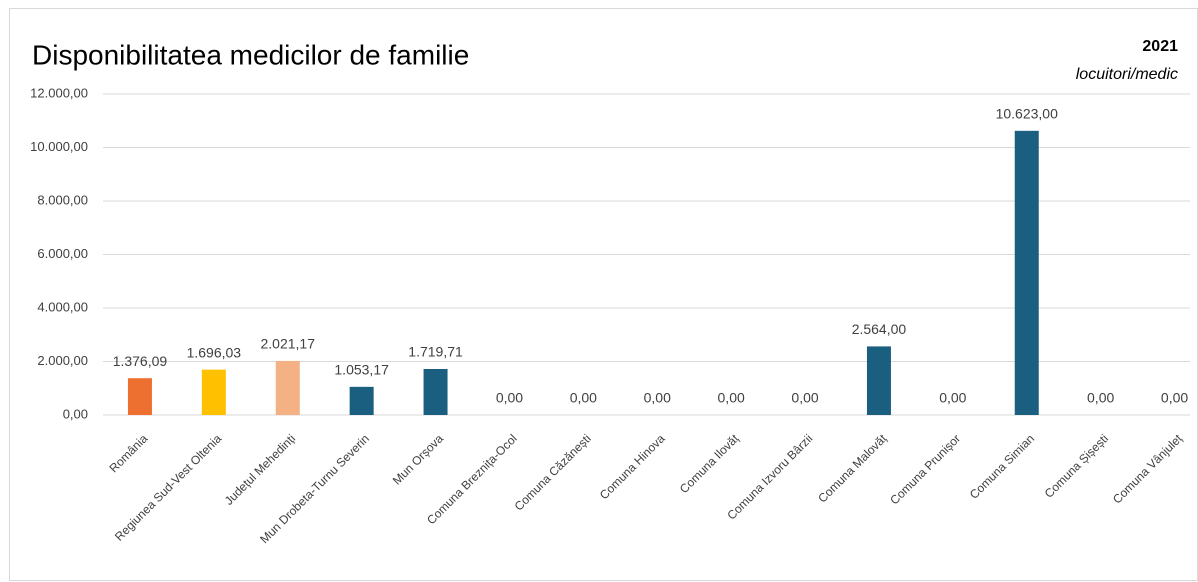  Describe the element at coordinates (62, 306) in the screenshot. I see `y-tick-label: 4.000,00` at that location.